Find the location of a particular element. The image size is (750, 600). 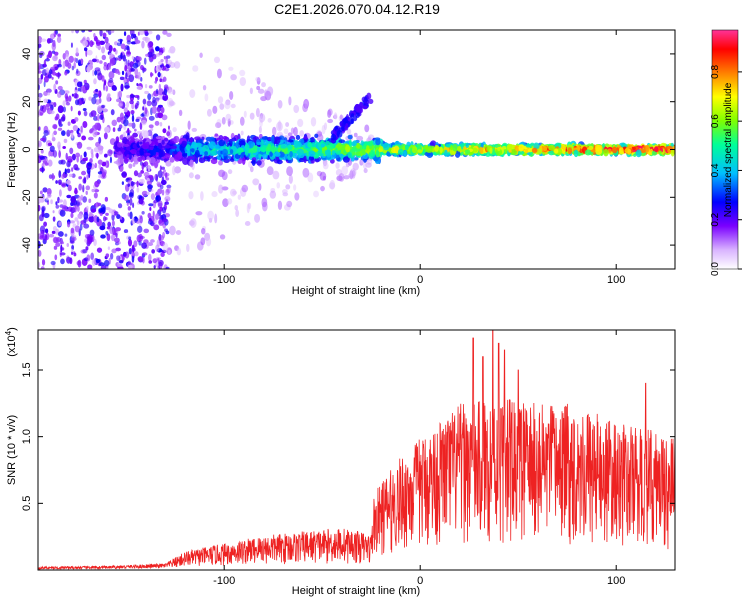

colorbar-gradient is located at coordinates (725, 149).